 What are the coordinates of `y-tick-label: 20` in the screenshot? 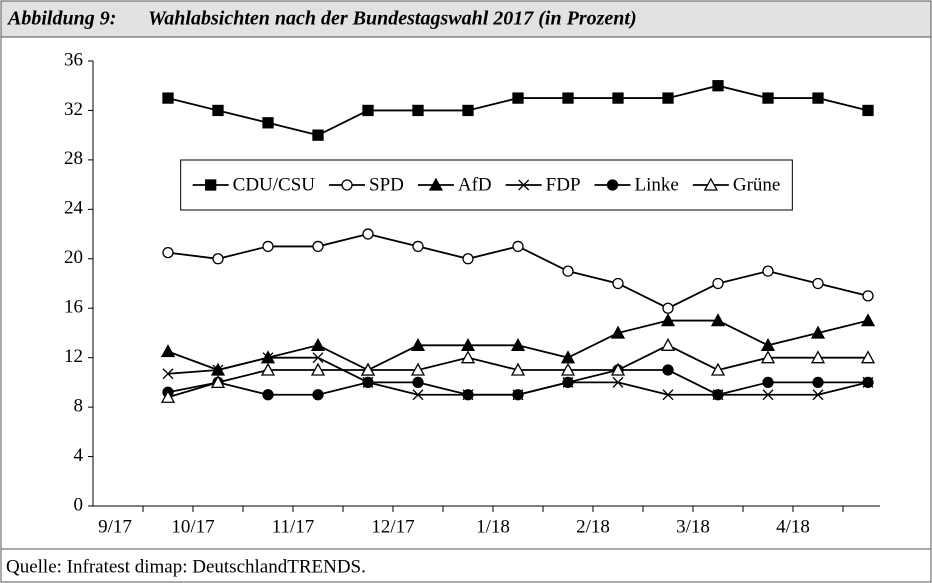 It's located at (73, 257).